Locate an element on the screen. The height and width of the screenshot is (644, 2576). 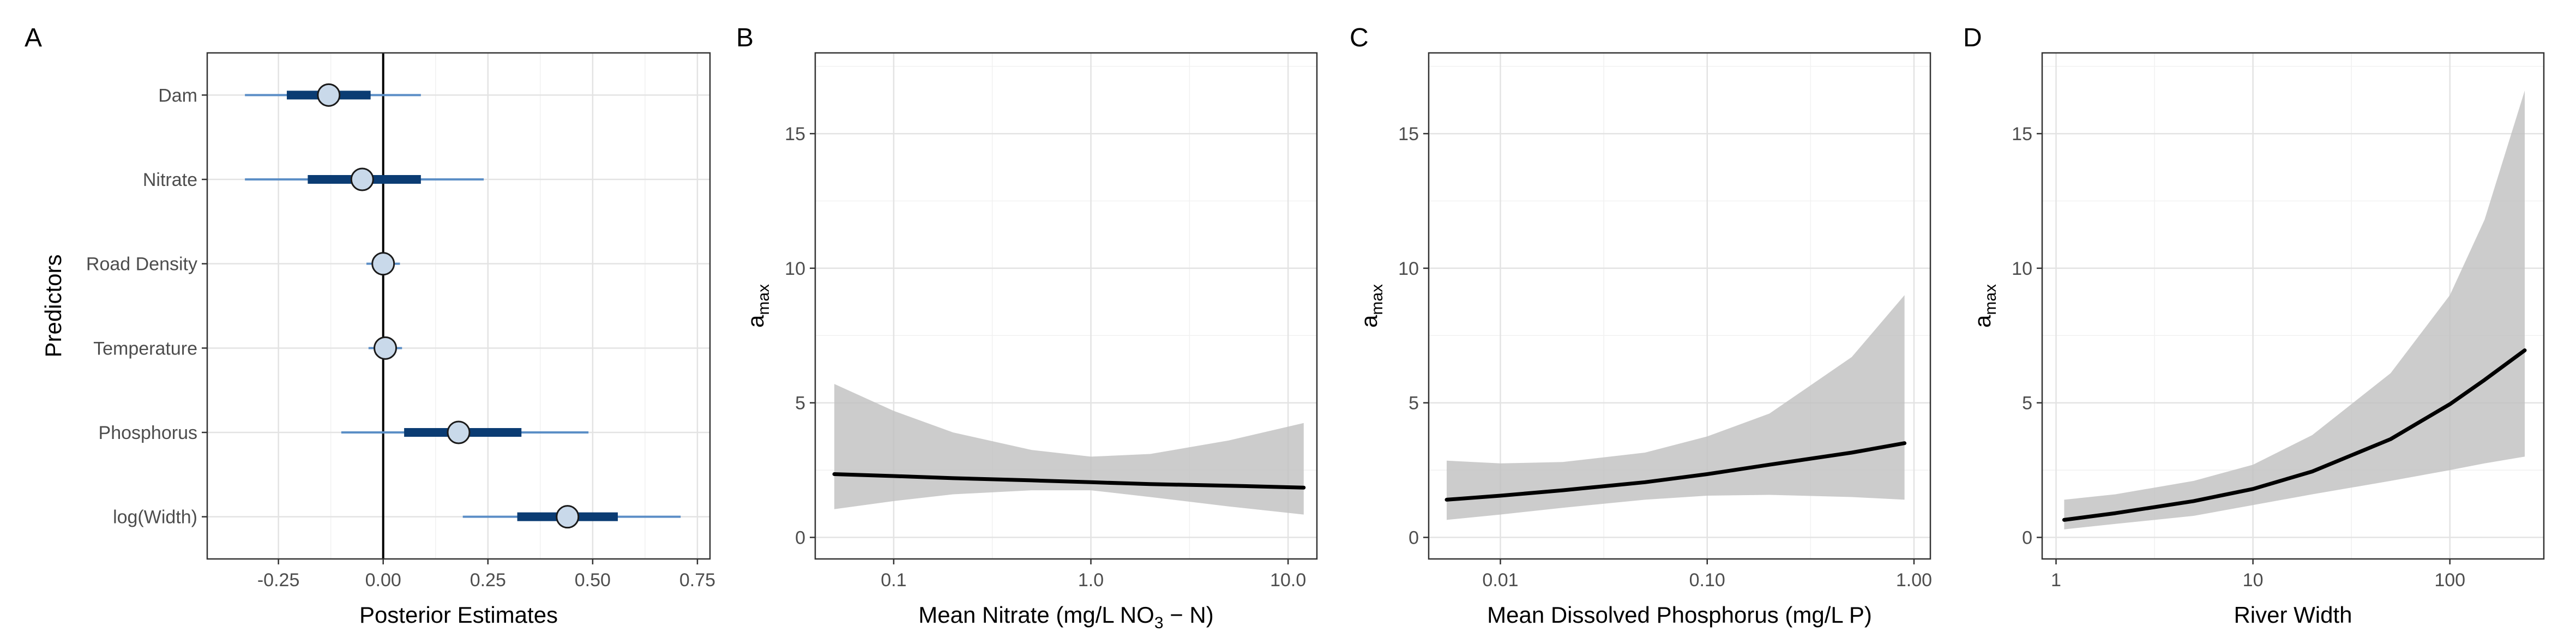
x-axis-title: River Width is located at coordinates (2293, 615).